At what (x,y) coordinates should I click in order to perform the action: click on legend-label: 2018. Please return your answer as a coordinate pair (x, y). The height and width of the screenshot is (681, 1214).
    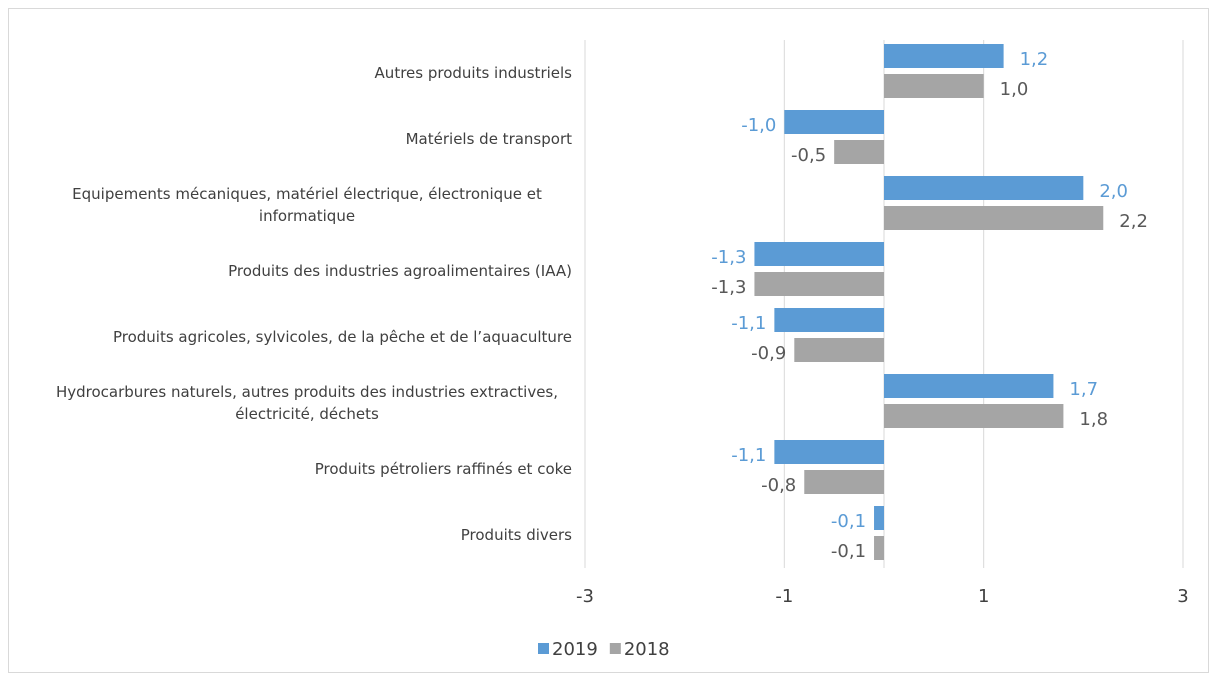
    Looking at the image, I should click on (647, 649).